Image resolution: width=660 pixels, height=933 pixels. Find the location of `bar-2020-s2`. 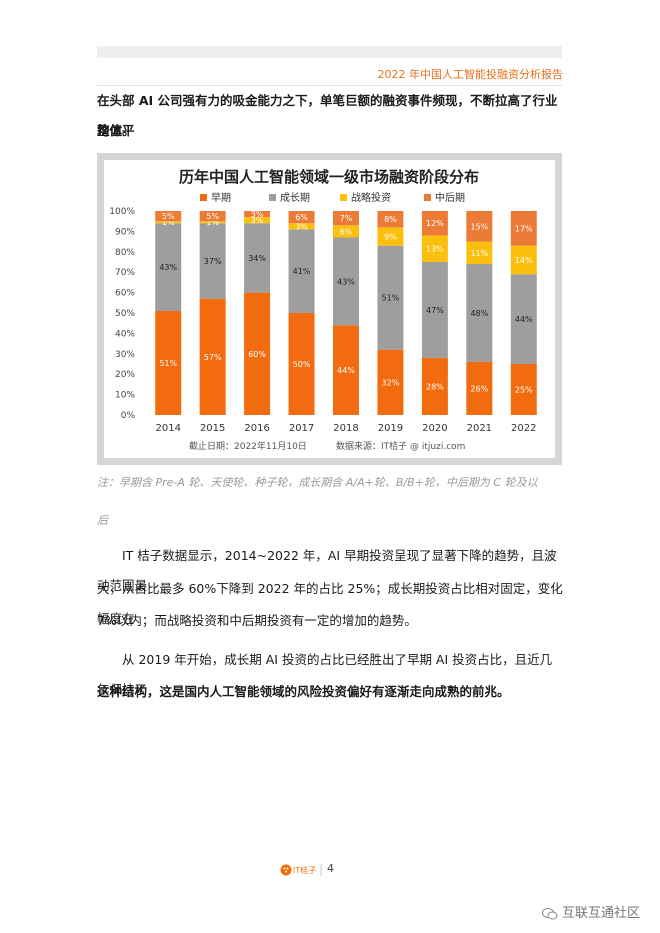

bar-2020-s2 is located at coordinates (434, 310).